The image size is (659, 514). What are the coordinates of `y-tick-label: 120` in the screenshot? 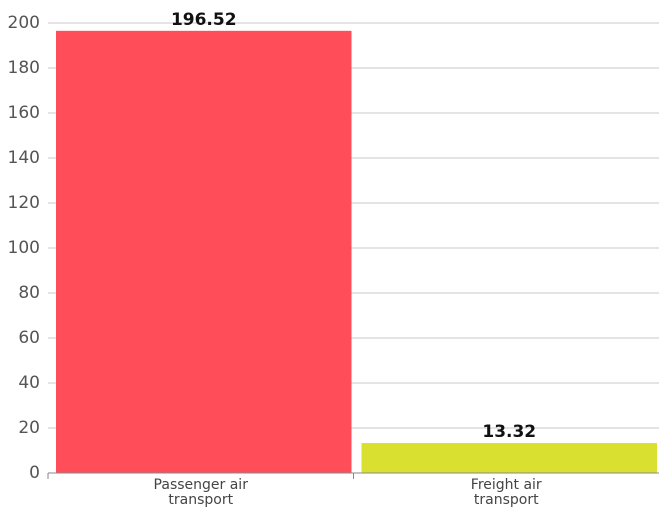 It's located at (24, 203).